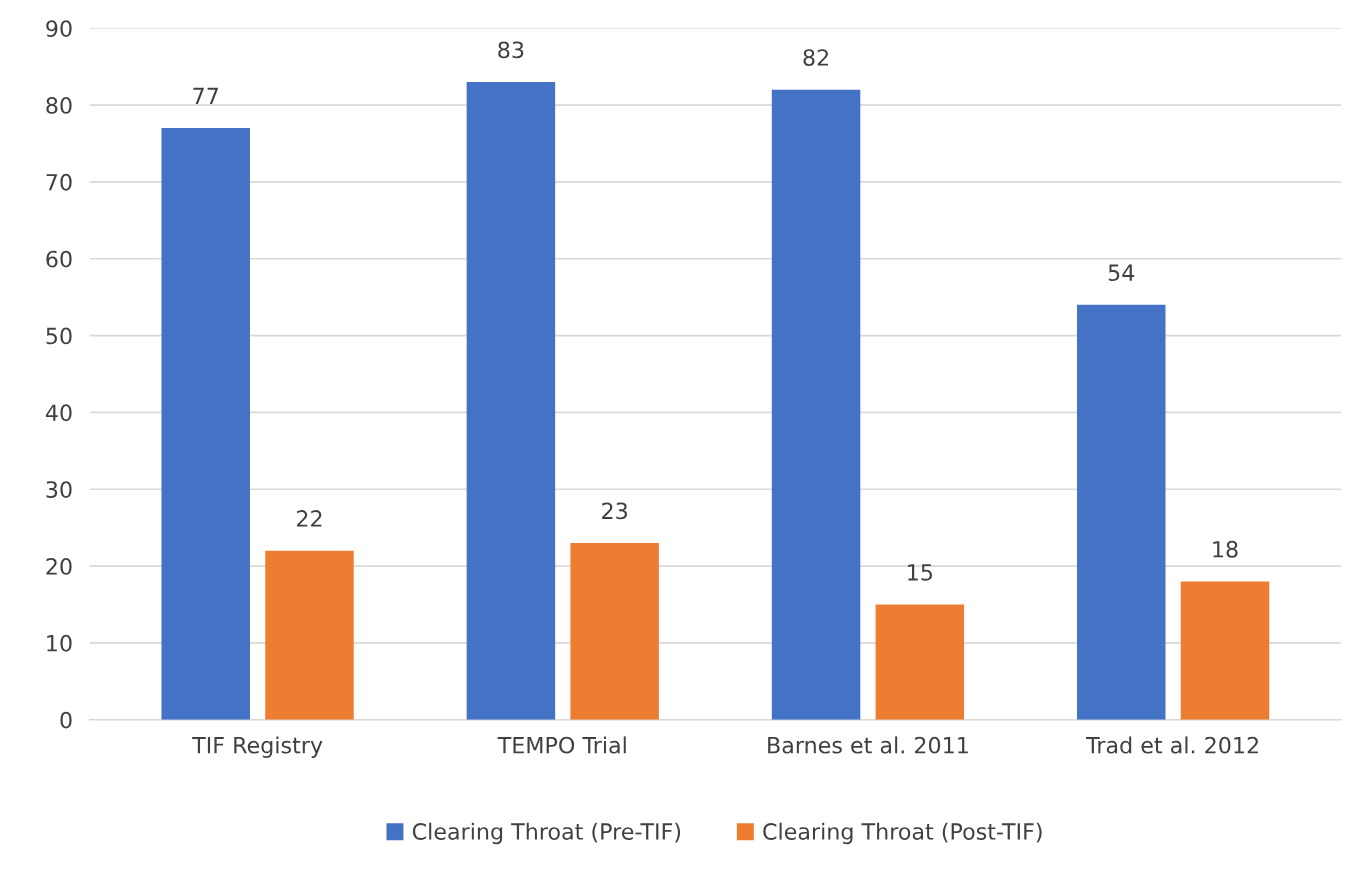  Describe the element at coordinates (59, 259) in the screenshot. I see `y-tick-label: 60` at that location.